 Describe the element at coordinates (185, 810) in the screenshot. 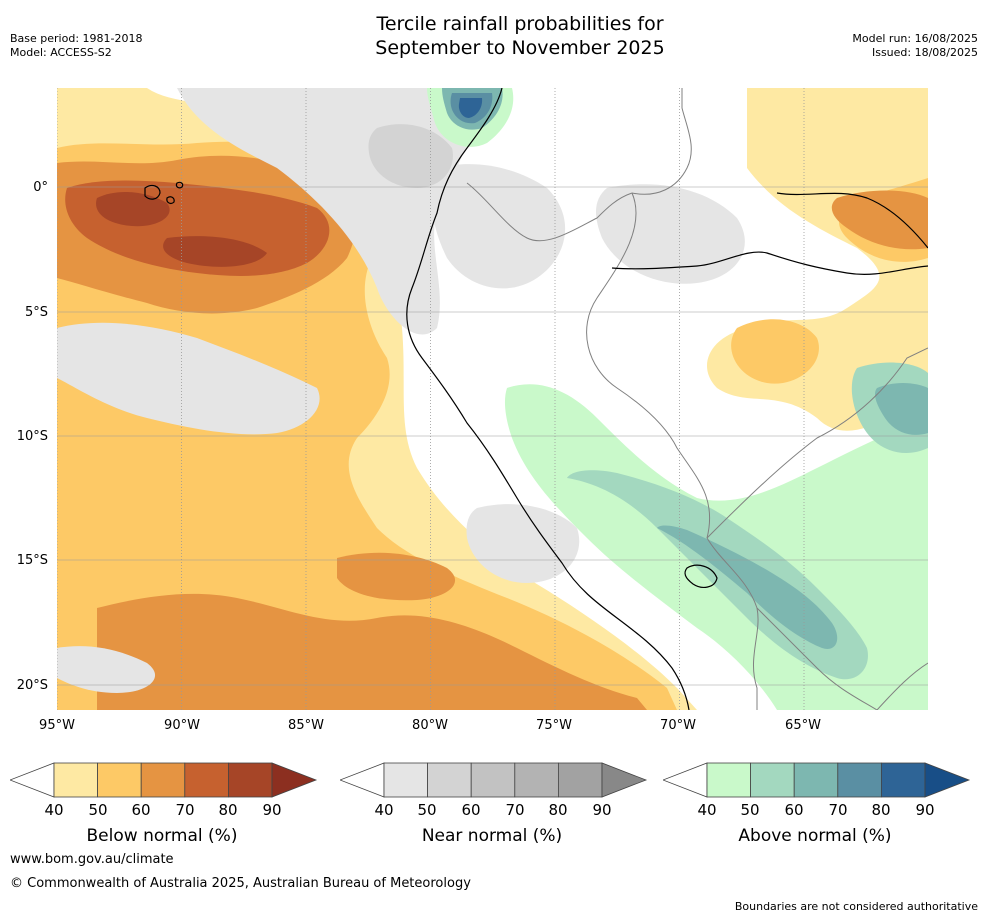

I see `cb-below-tick: 70` at that location.